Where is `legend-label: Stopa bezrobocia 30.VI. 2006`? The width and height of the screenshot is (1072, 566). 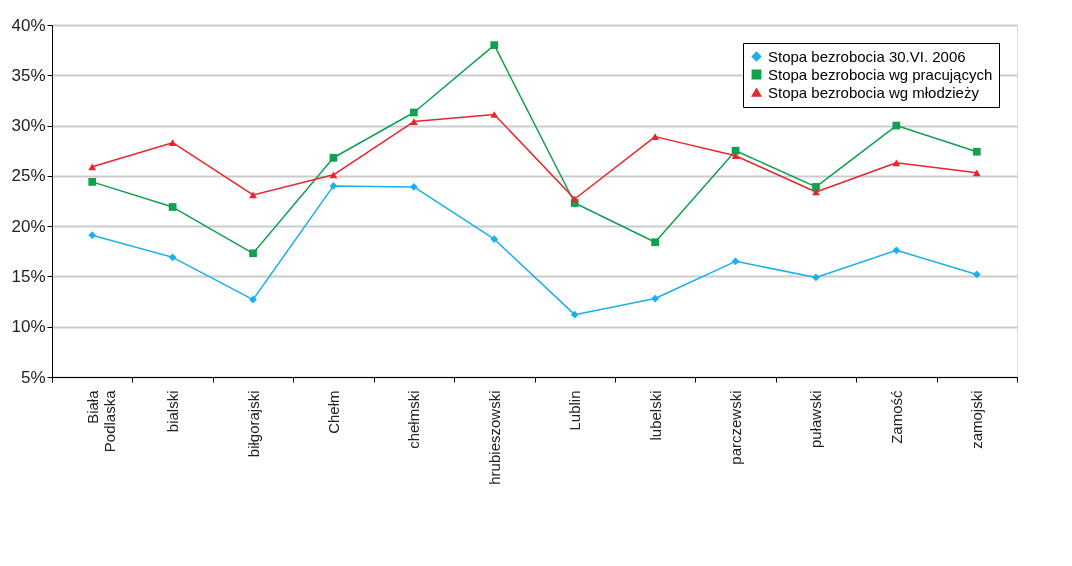 legend-label: Stopa bezrobocia 30.VI. 2006 is located at coordinates (867, 56).